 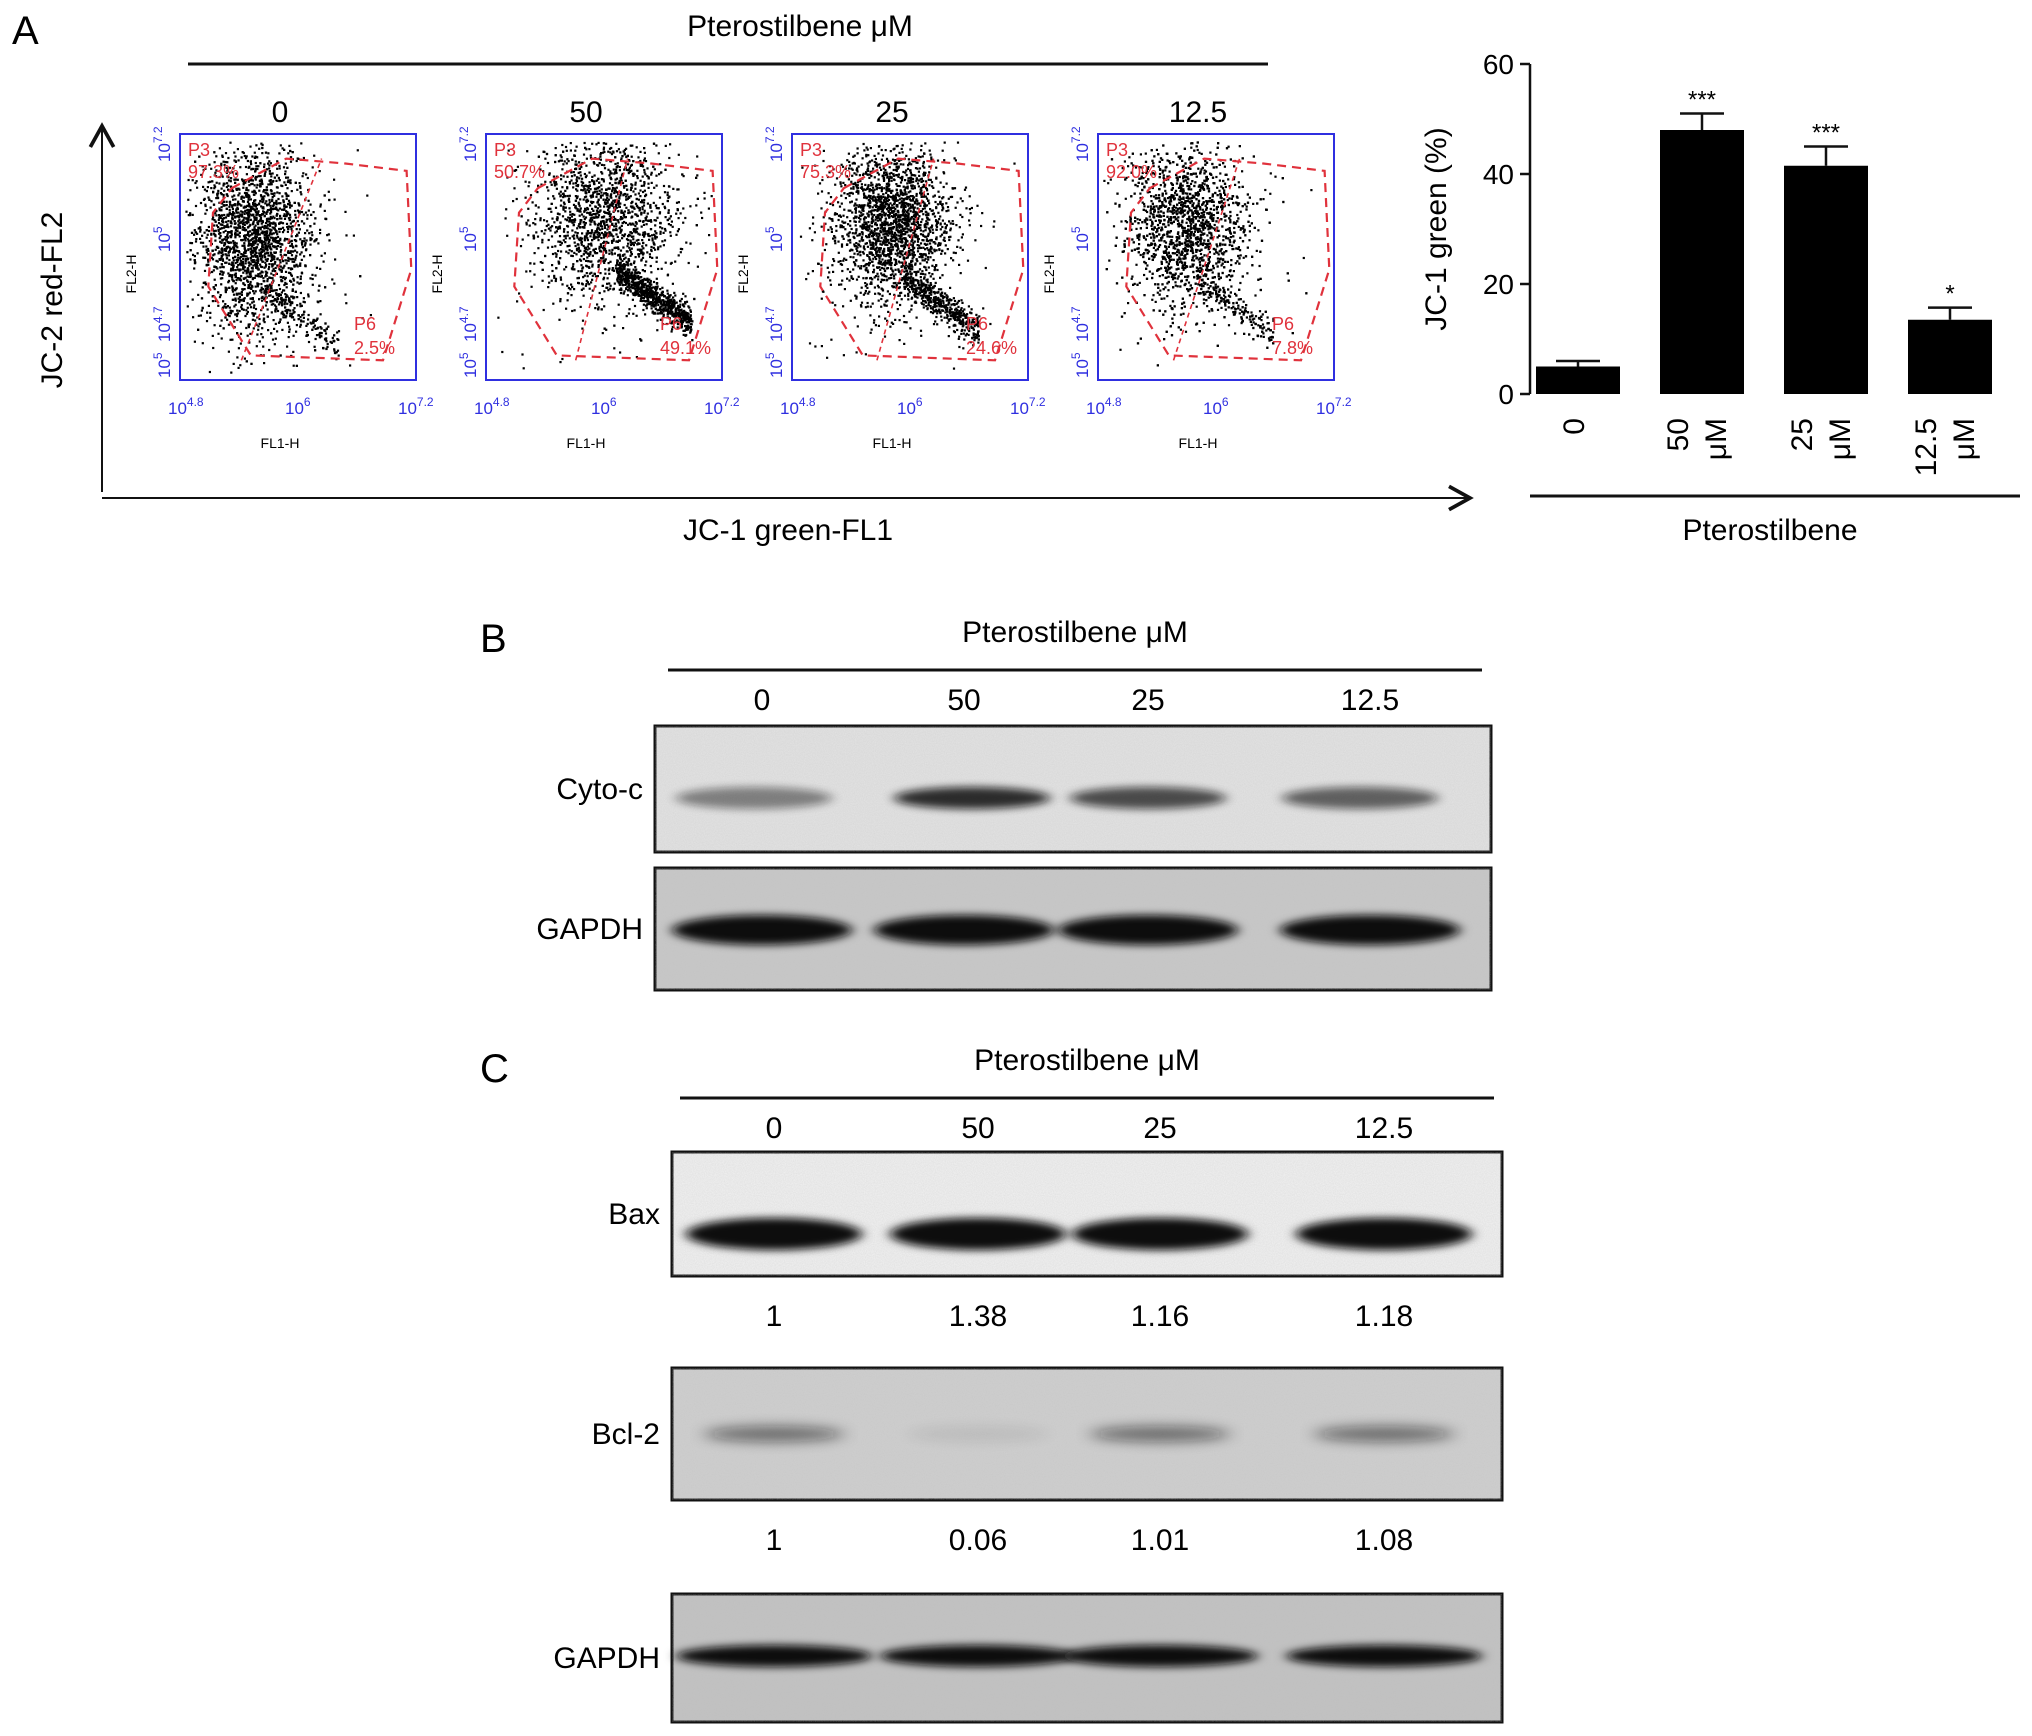 What do you see at coordinates (365, 324) in the screenshot?
I see `gate-p6-label: P6` at bounding box center [365, 324].